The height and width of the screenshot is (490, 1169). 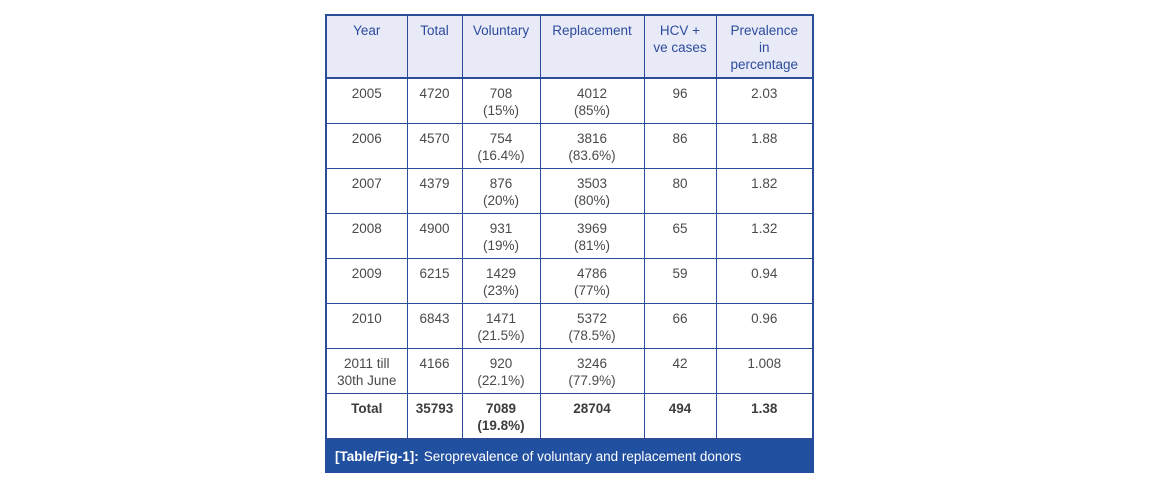 I want to click on table-cell: 6215, so click(x=434, y=281).